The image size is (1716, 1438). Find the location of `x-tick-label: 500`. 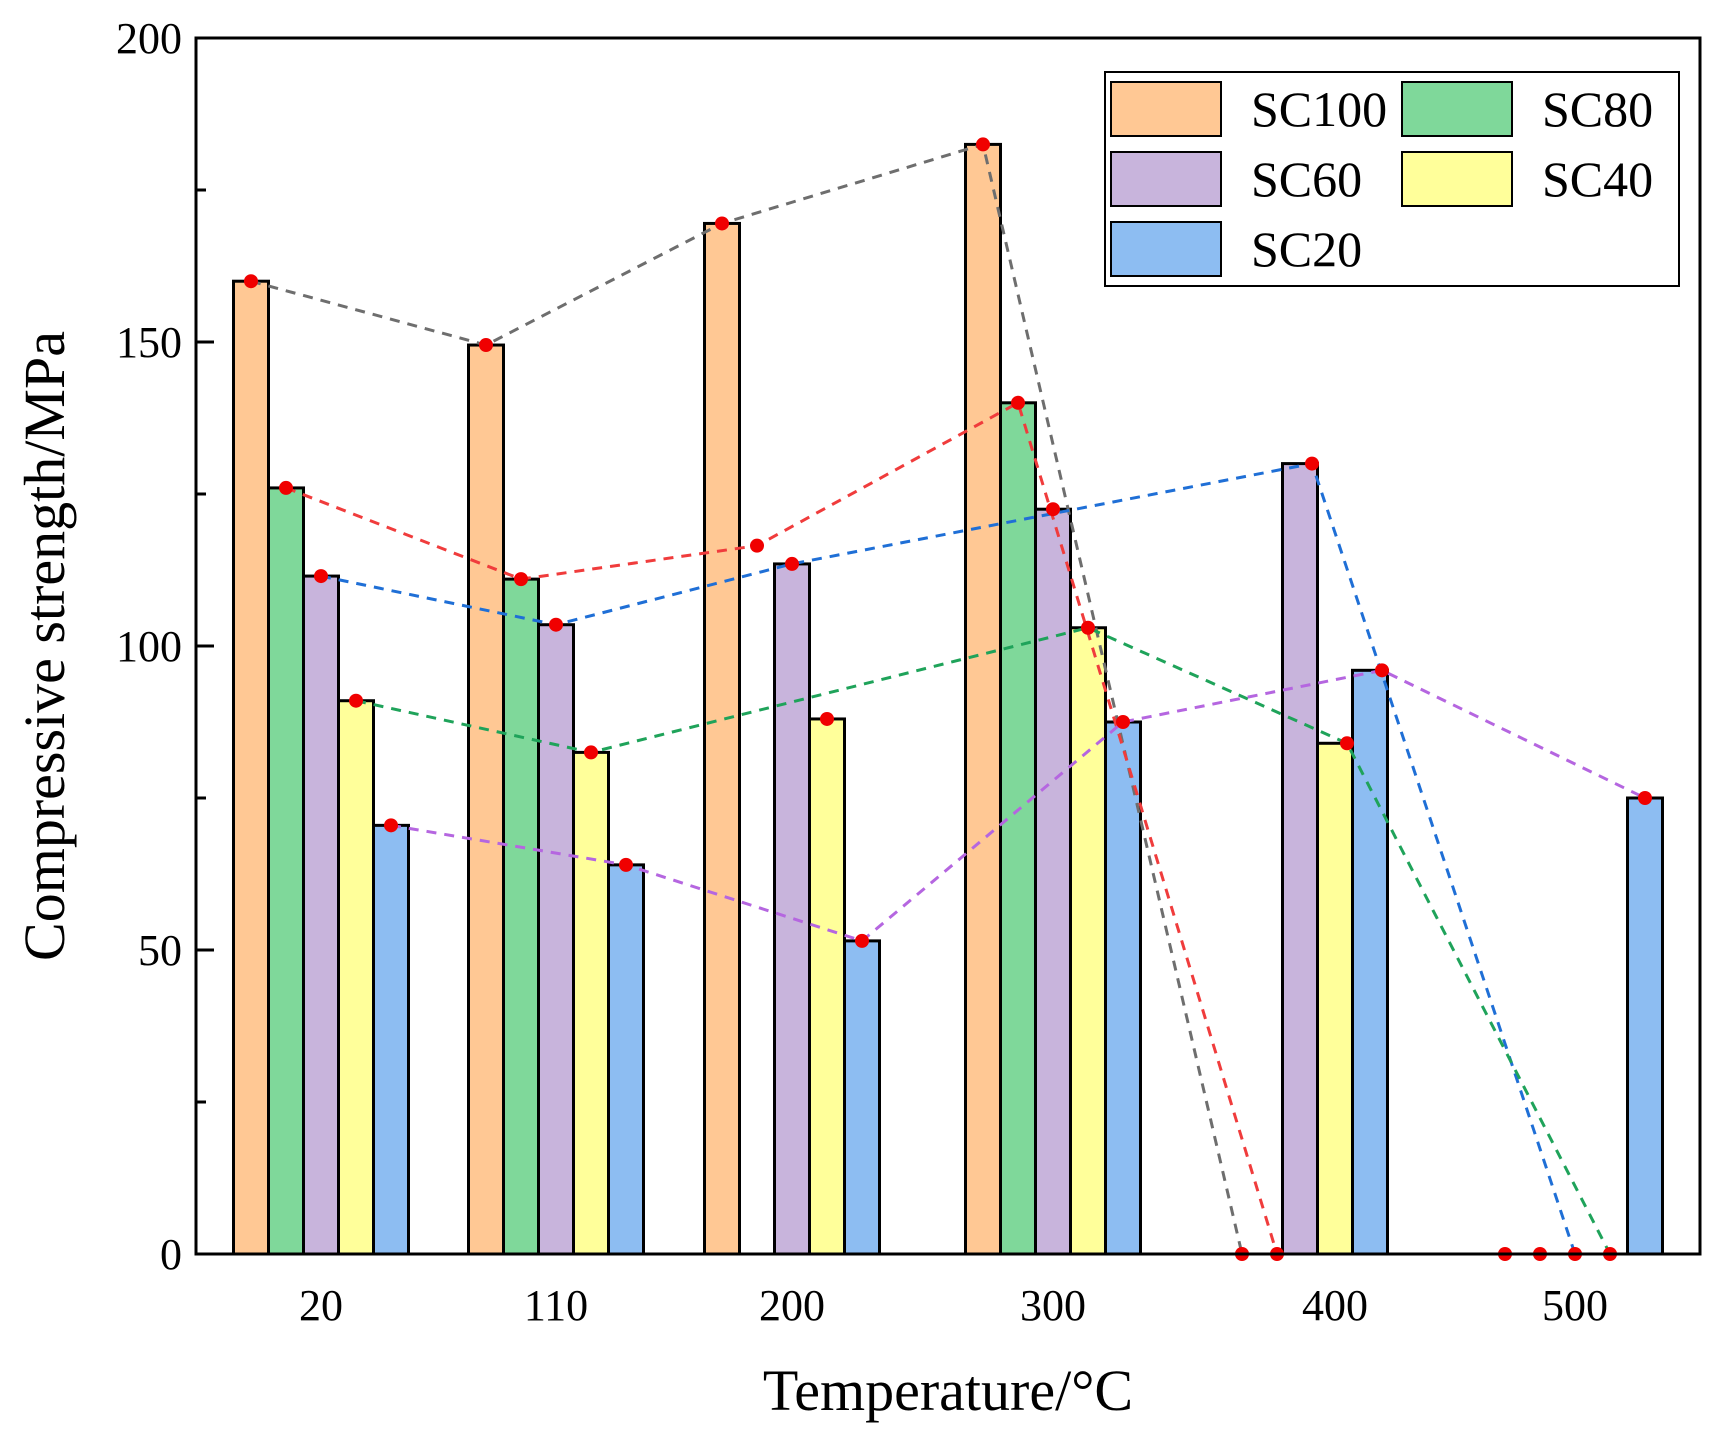

x-tick-label: 500 is located at coordinates (1575, 1305).